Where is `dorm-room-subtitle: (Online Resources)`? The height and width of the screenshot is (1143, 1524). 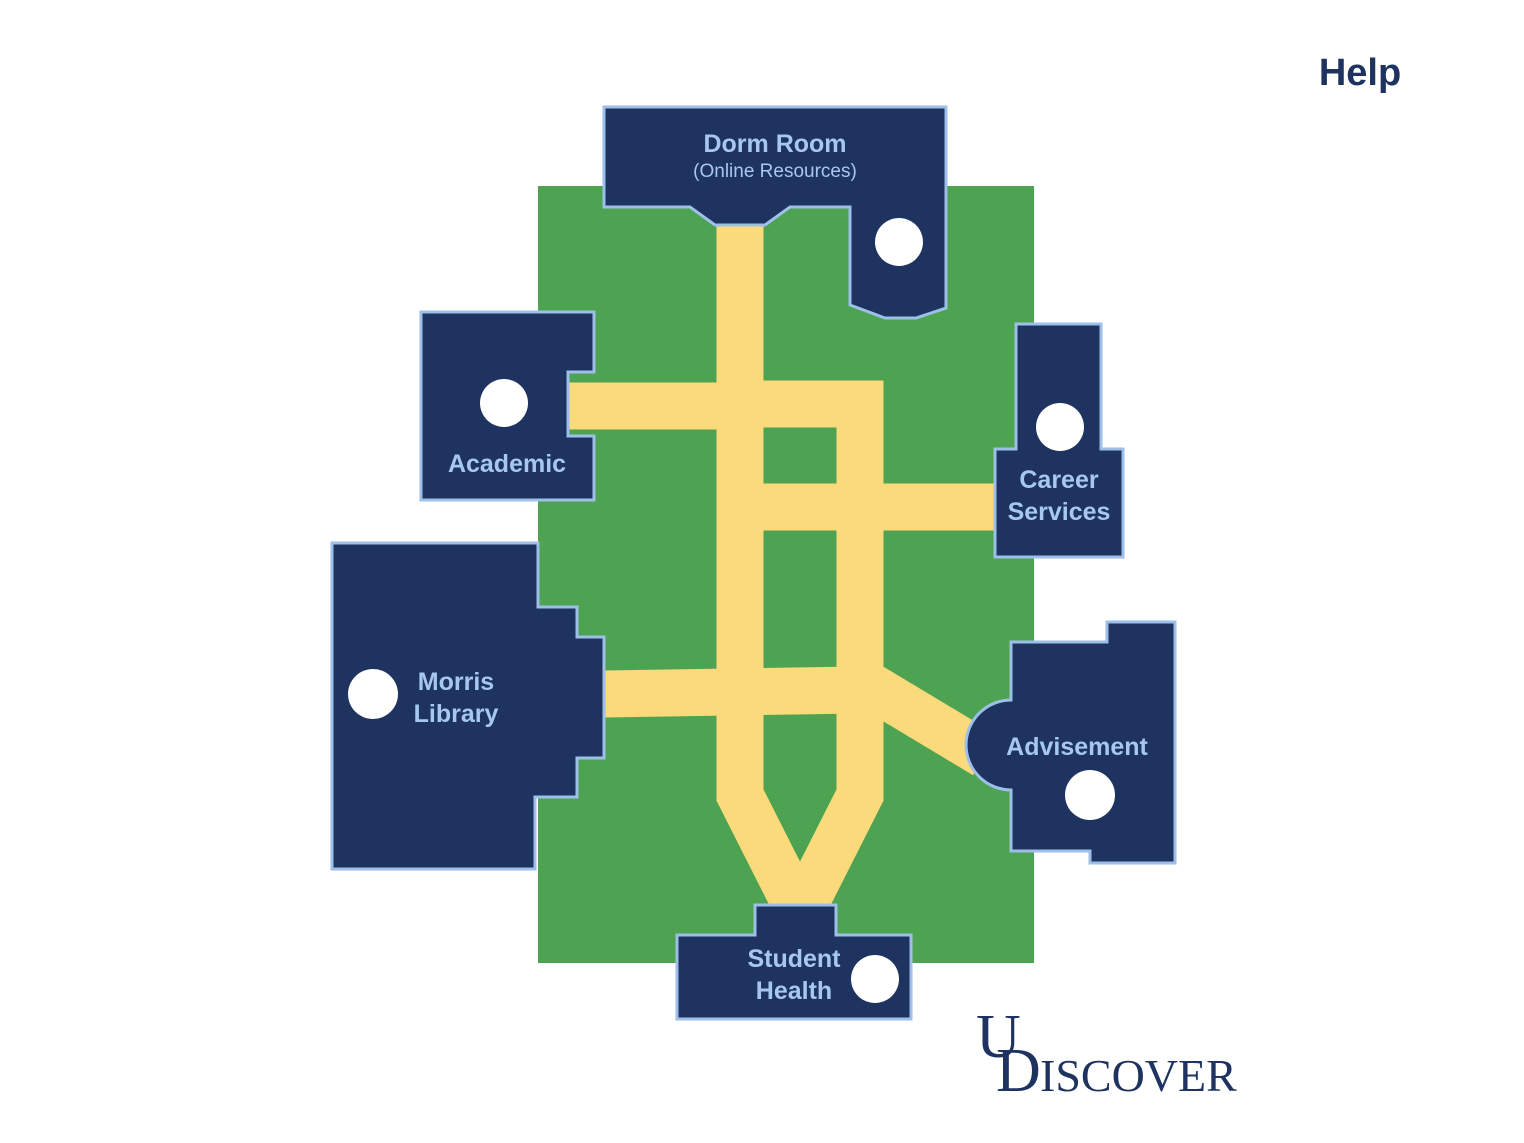 dorm-room-subtitle: (Online Resources) is located at coordinates (775, 171).